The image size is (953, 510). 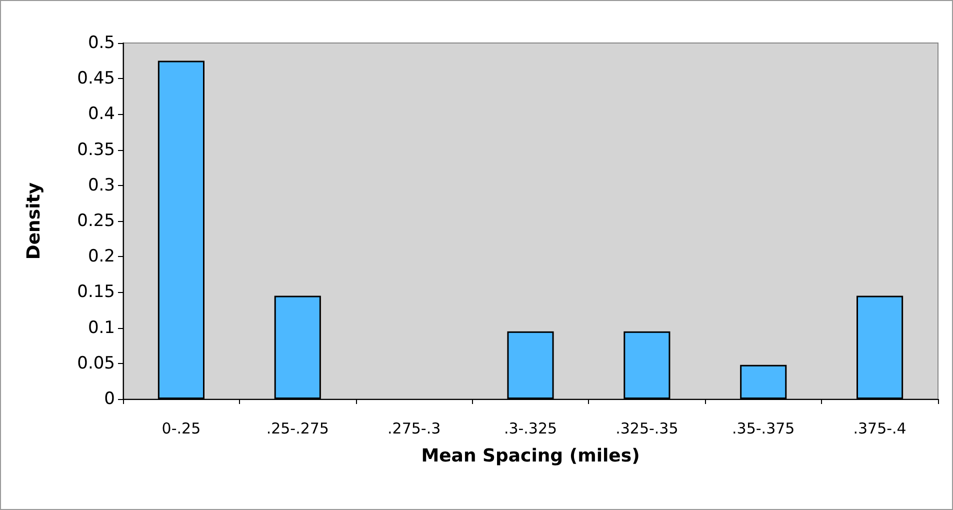 What do you see at coordinates (101, 43) in the screenshot?
I see `y-tick-label: 0.5` at bounding box center [101, 43].